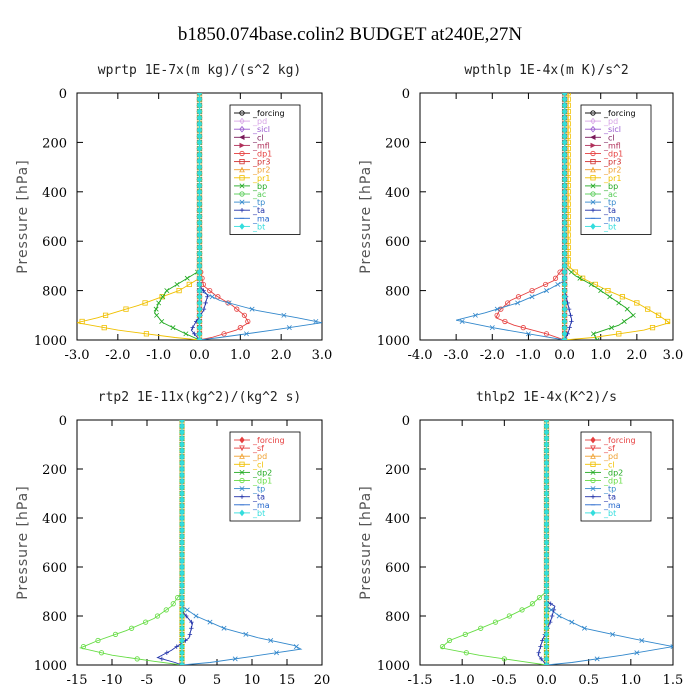  Describe the element at coordinates (175, 542) in the screenshot. I see `series-ta` at that location.